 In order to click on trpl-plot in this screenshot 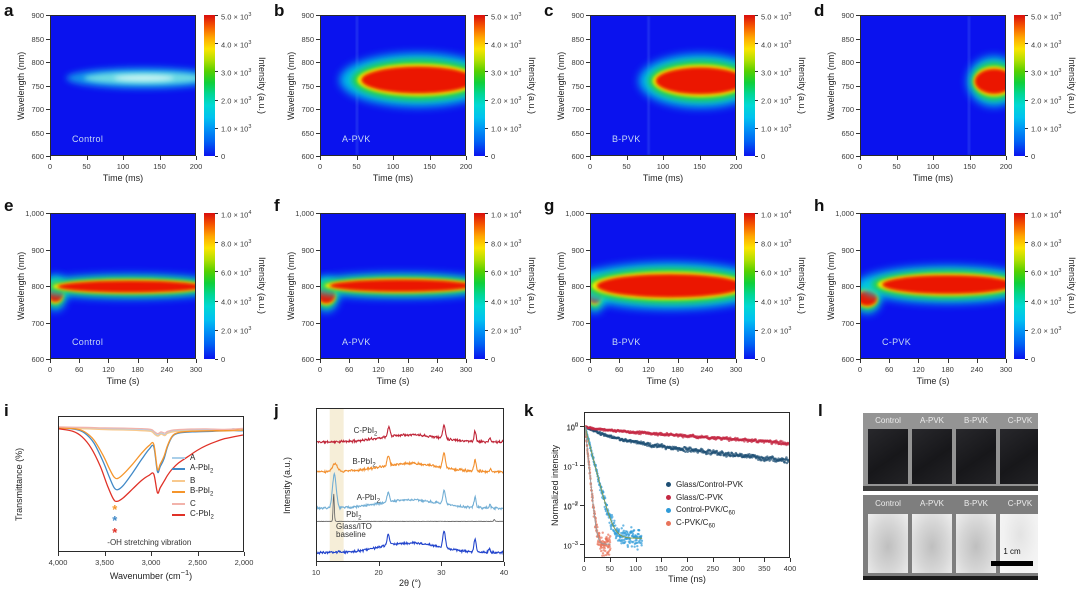, I will do `click(687, 485)`.